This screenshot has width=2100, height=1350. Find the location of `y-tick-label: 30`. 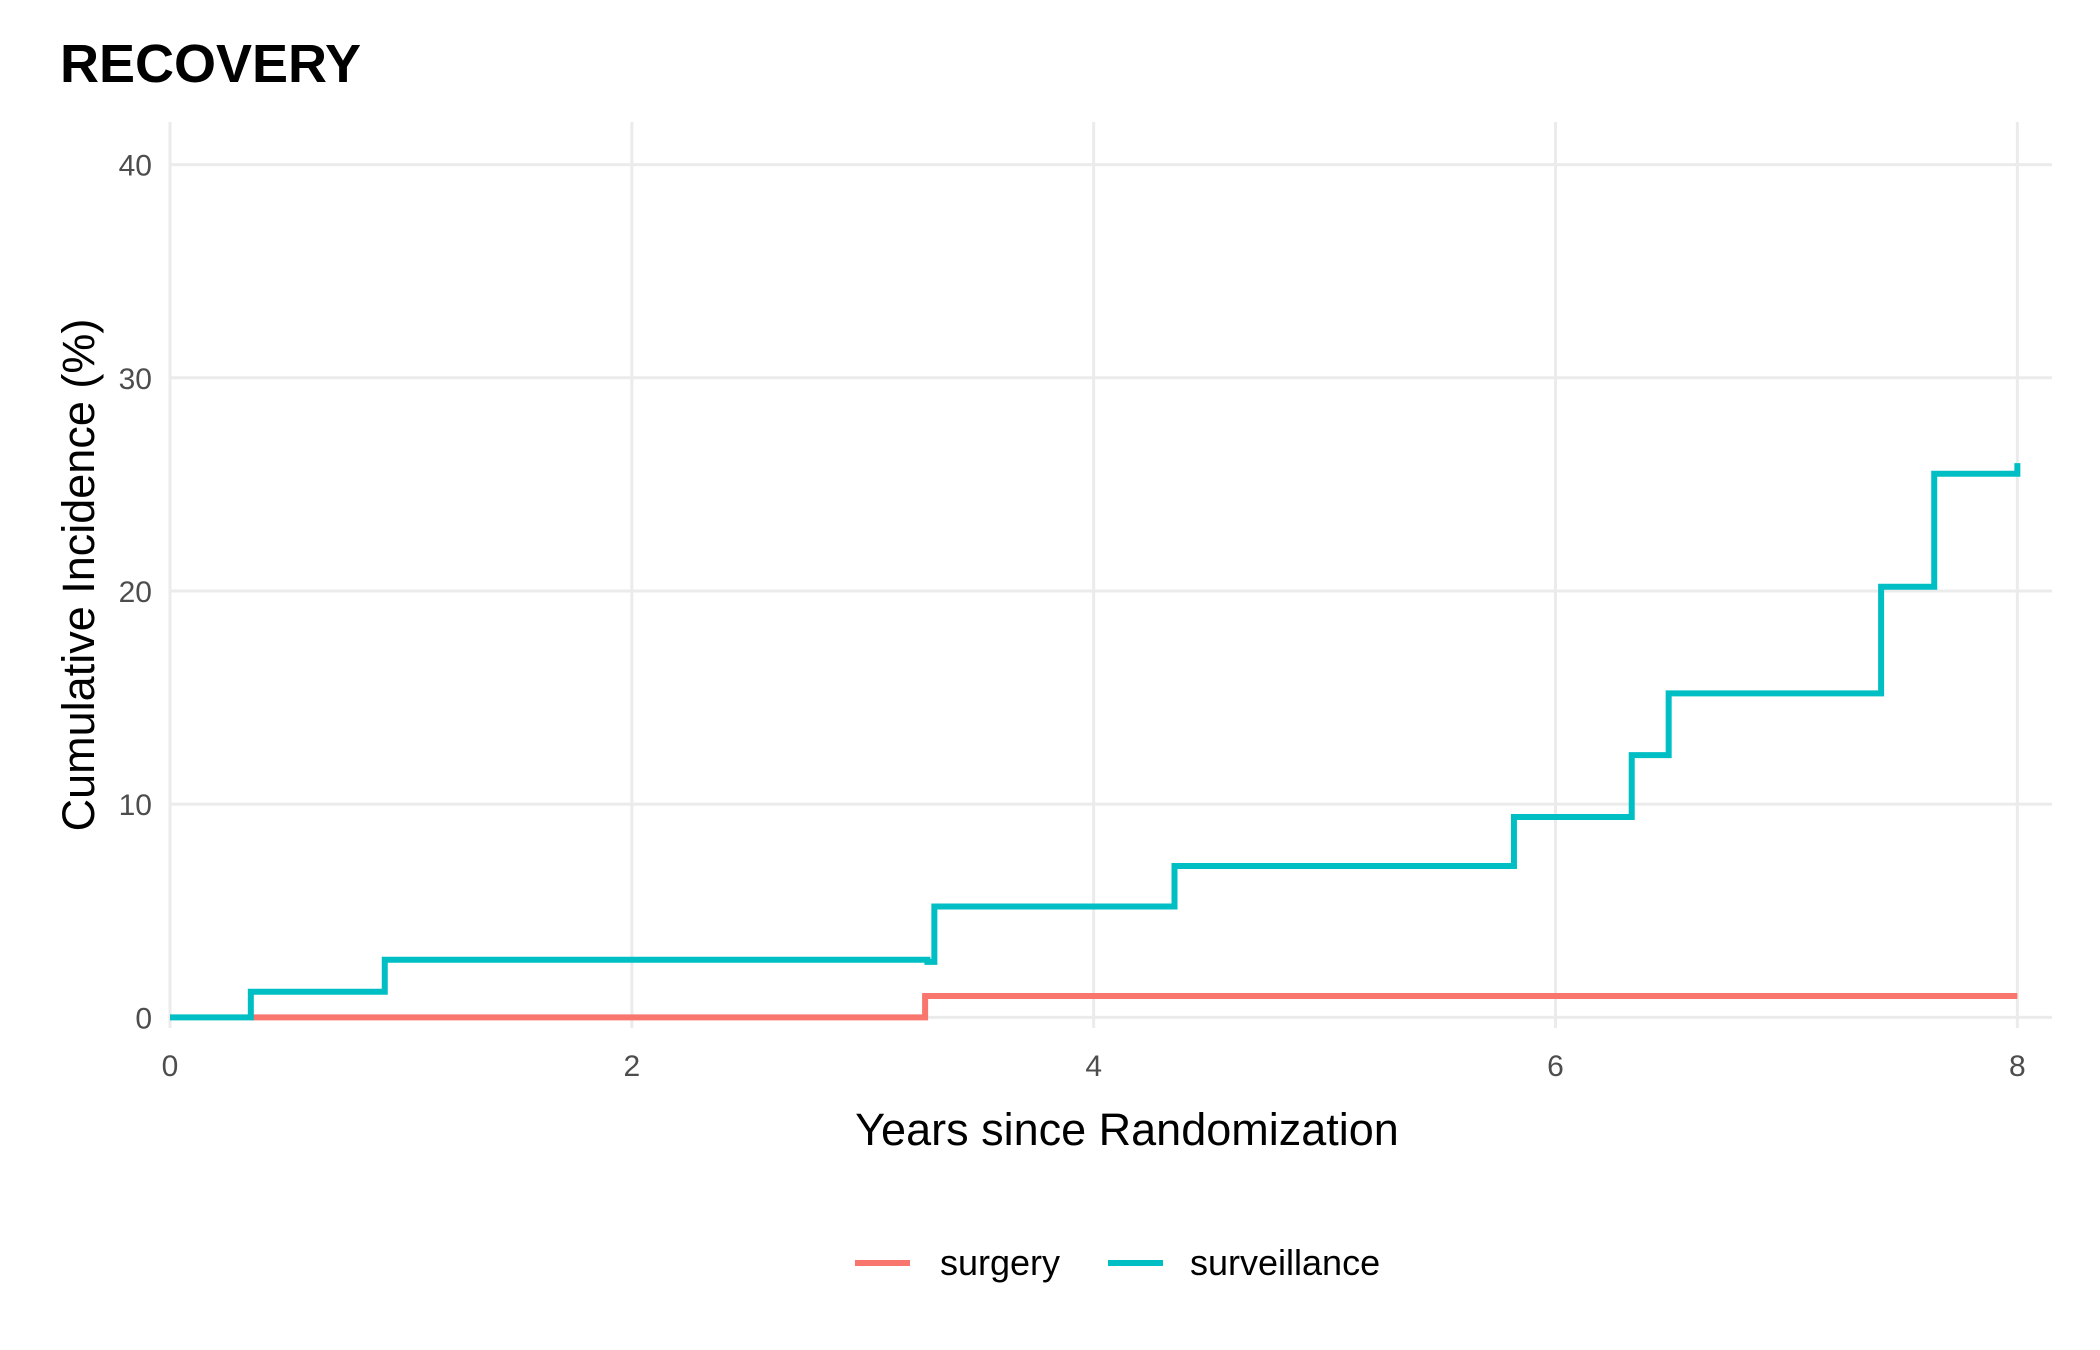

y-tick-label: 30 is located at coordinates (135, 379).